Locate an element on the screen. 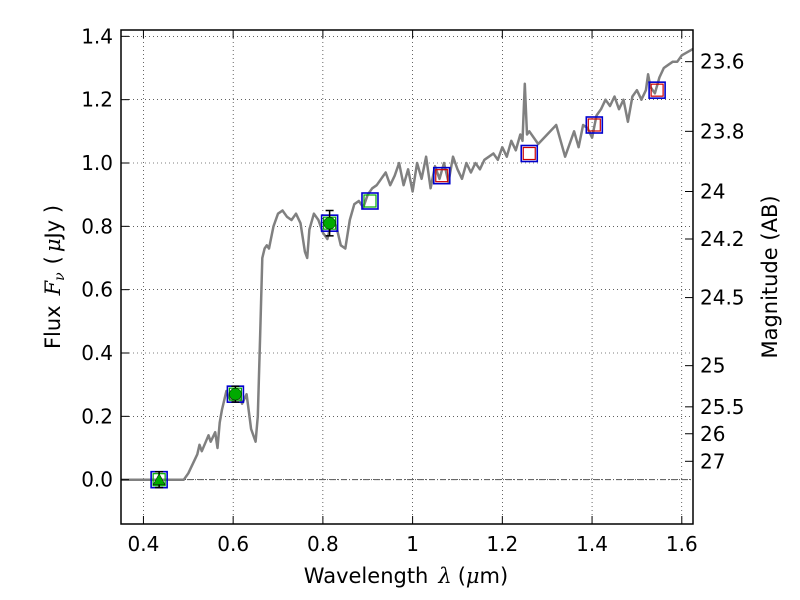 Image resolution: width=800 pixels, height=600 pixels. y2-tick-label: 25 is located at coordinates (712, 366).